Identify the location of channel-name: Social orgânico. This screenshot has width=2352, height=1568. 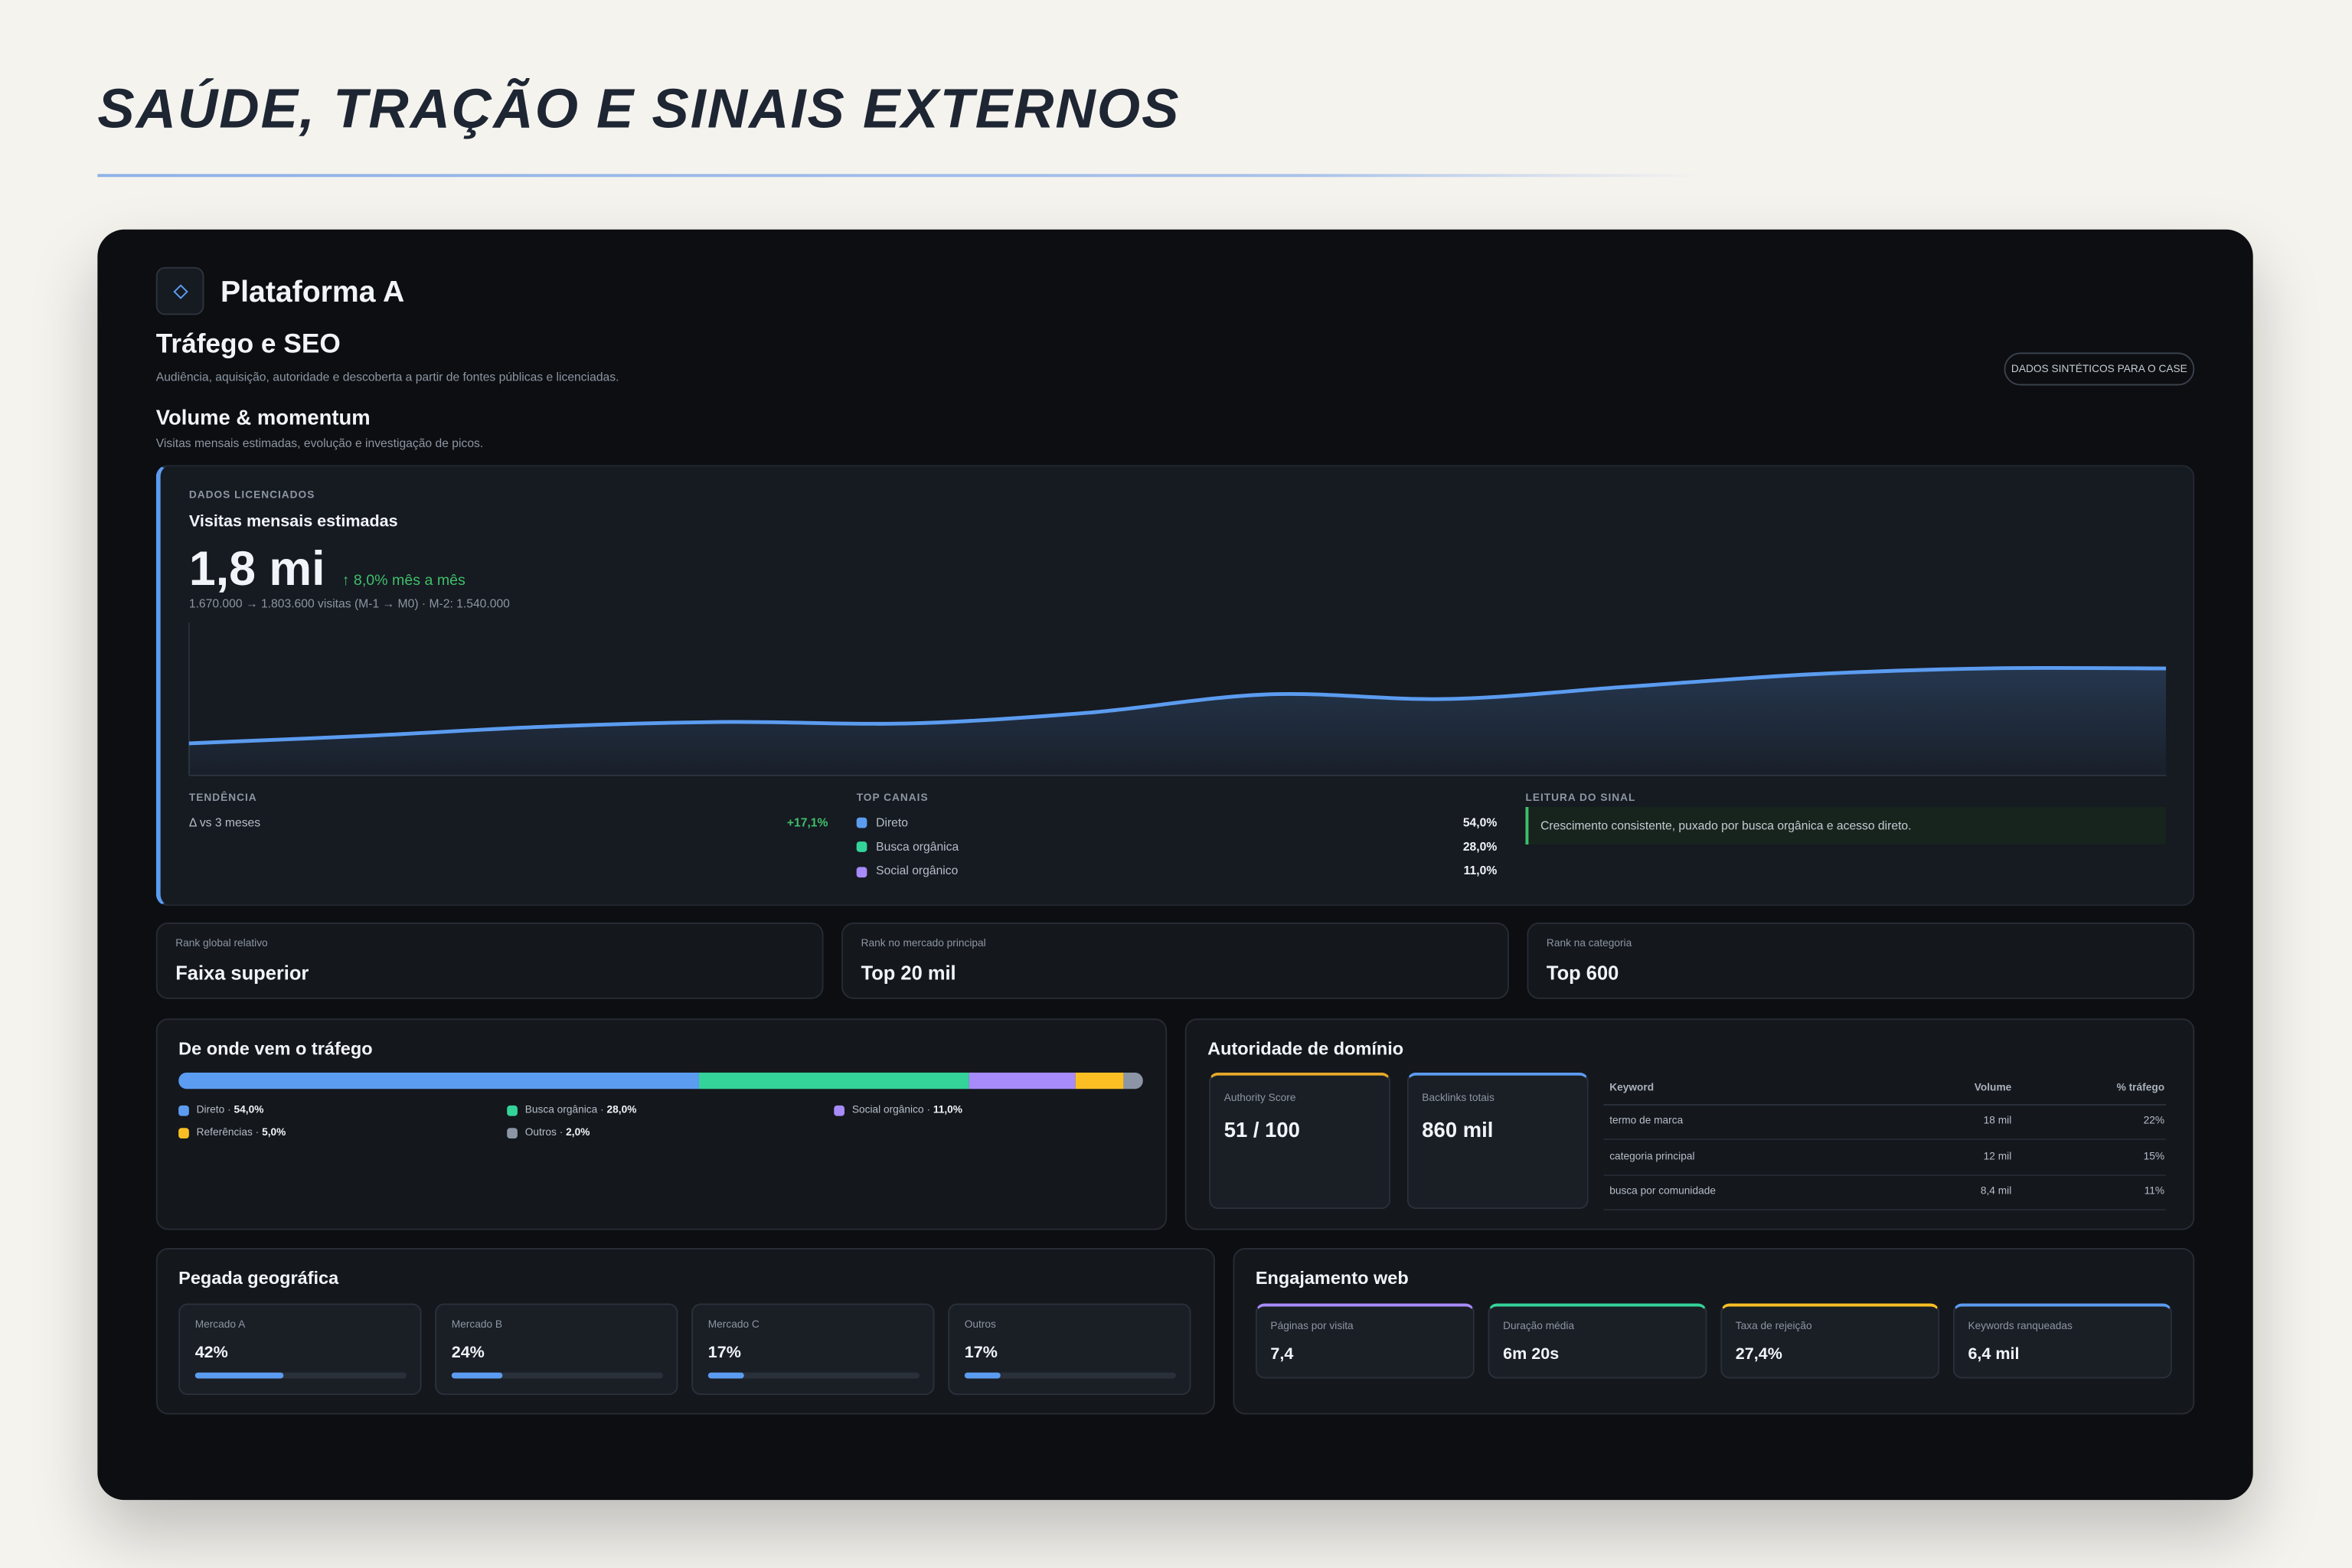
(917, 871).